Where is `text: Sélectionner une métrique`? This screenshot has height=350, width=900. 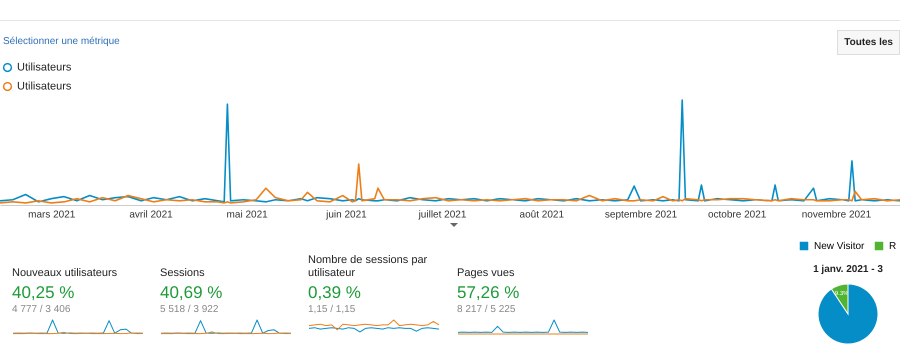 text: Sélectionner une métrique is located at coordinates (61, 41).